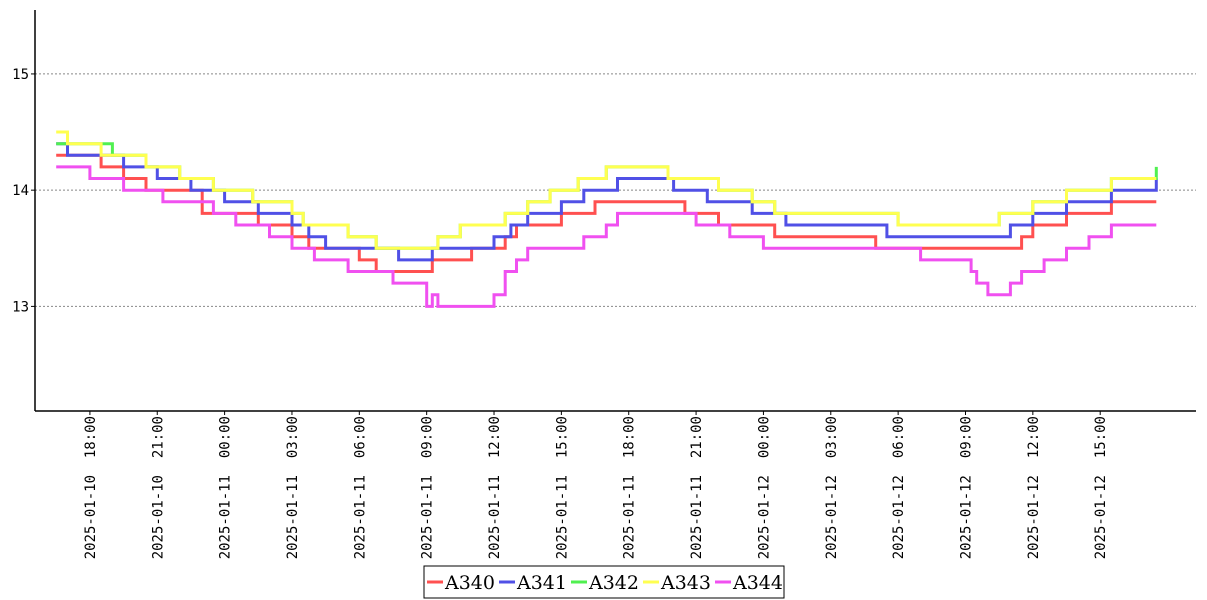 The image size is (1207, 600). Describe the element at coordinates (20, 191) in the screenshot. I see `y-tick-label: 14` at that location.